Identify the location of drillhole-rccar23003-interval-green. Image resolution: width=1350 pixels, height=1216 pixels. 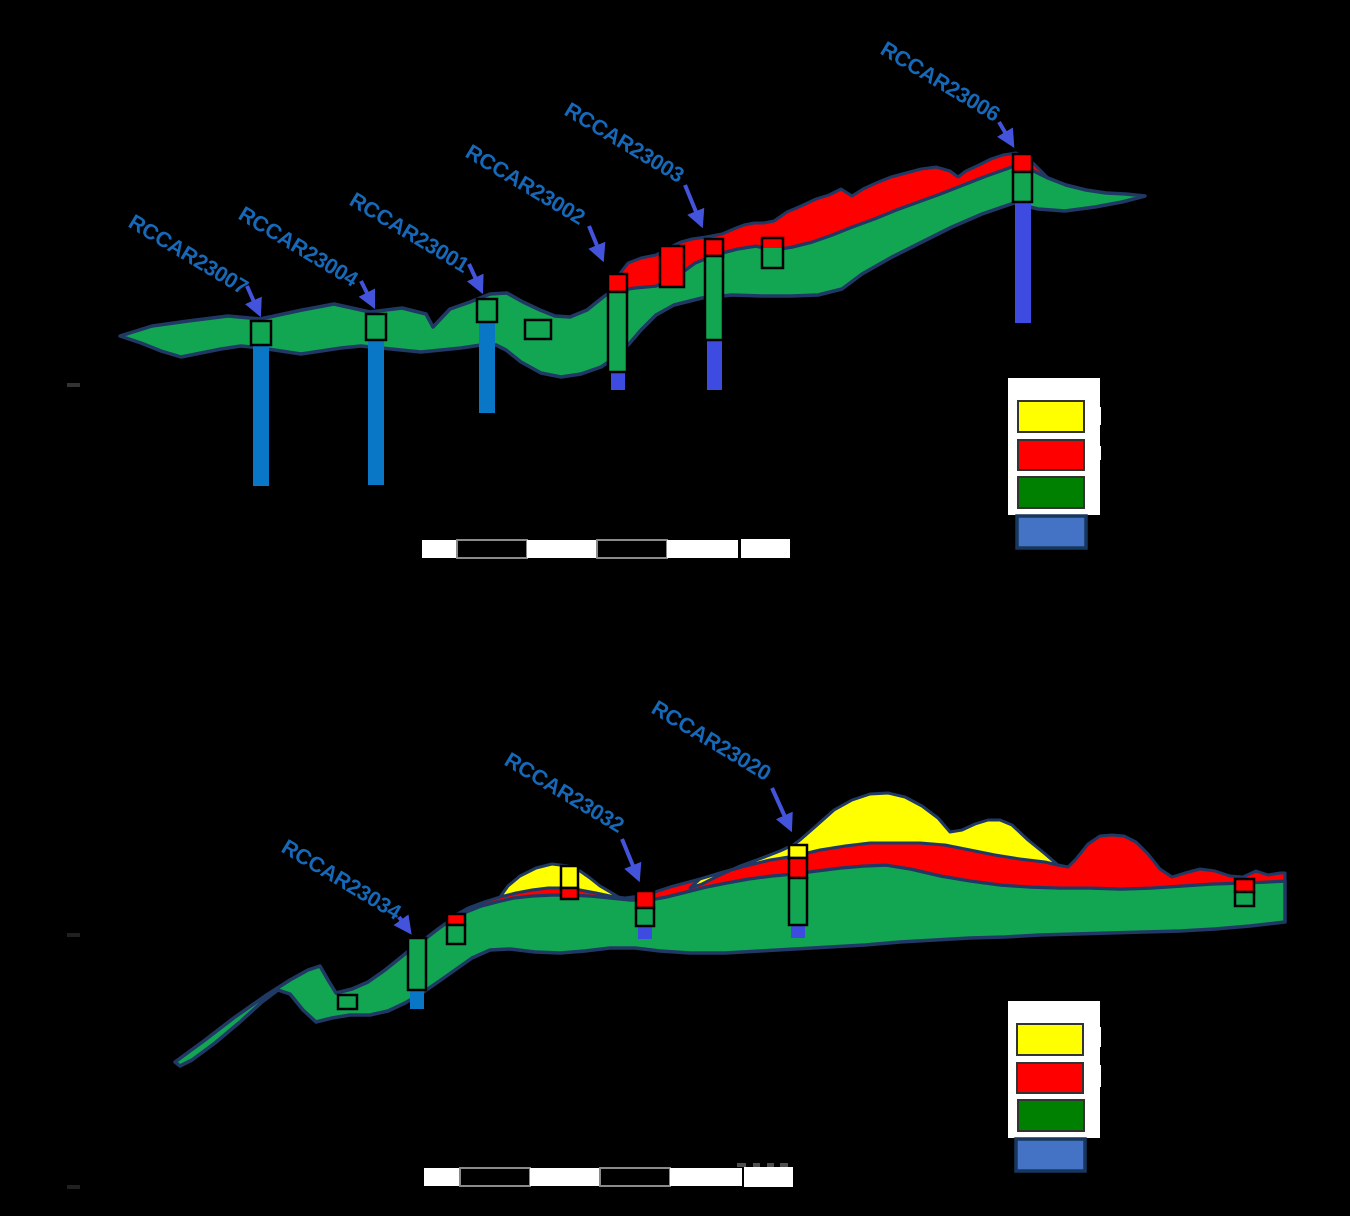
(714, 298).